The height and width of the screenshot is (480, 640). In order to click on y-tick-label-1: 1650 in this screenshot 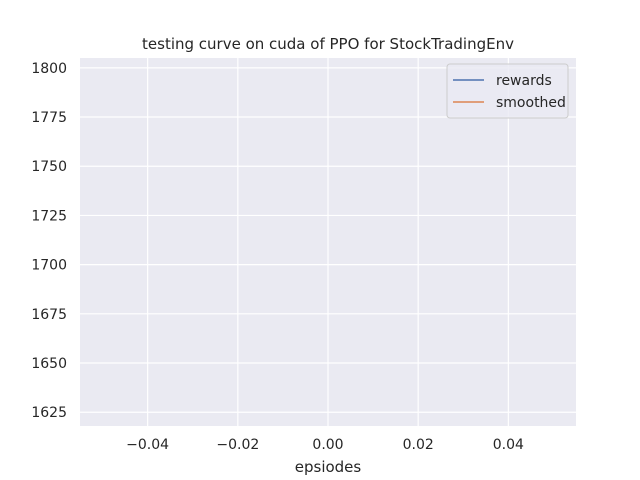, I will do `click(49, 364)`.